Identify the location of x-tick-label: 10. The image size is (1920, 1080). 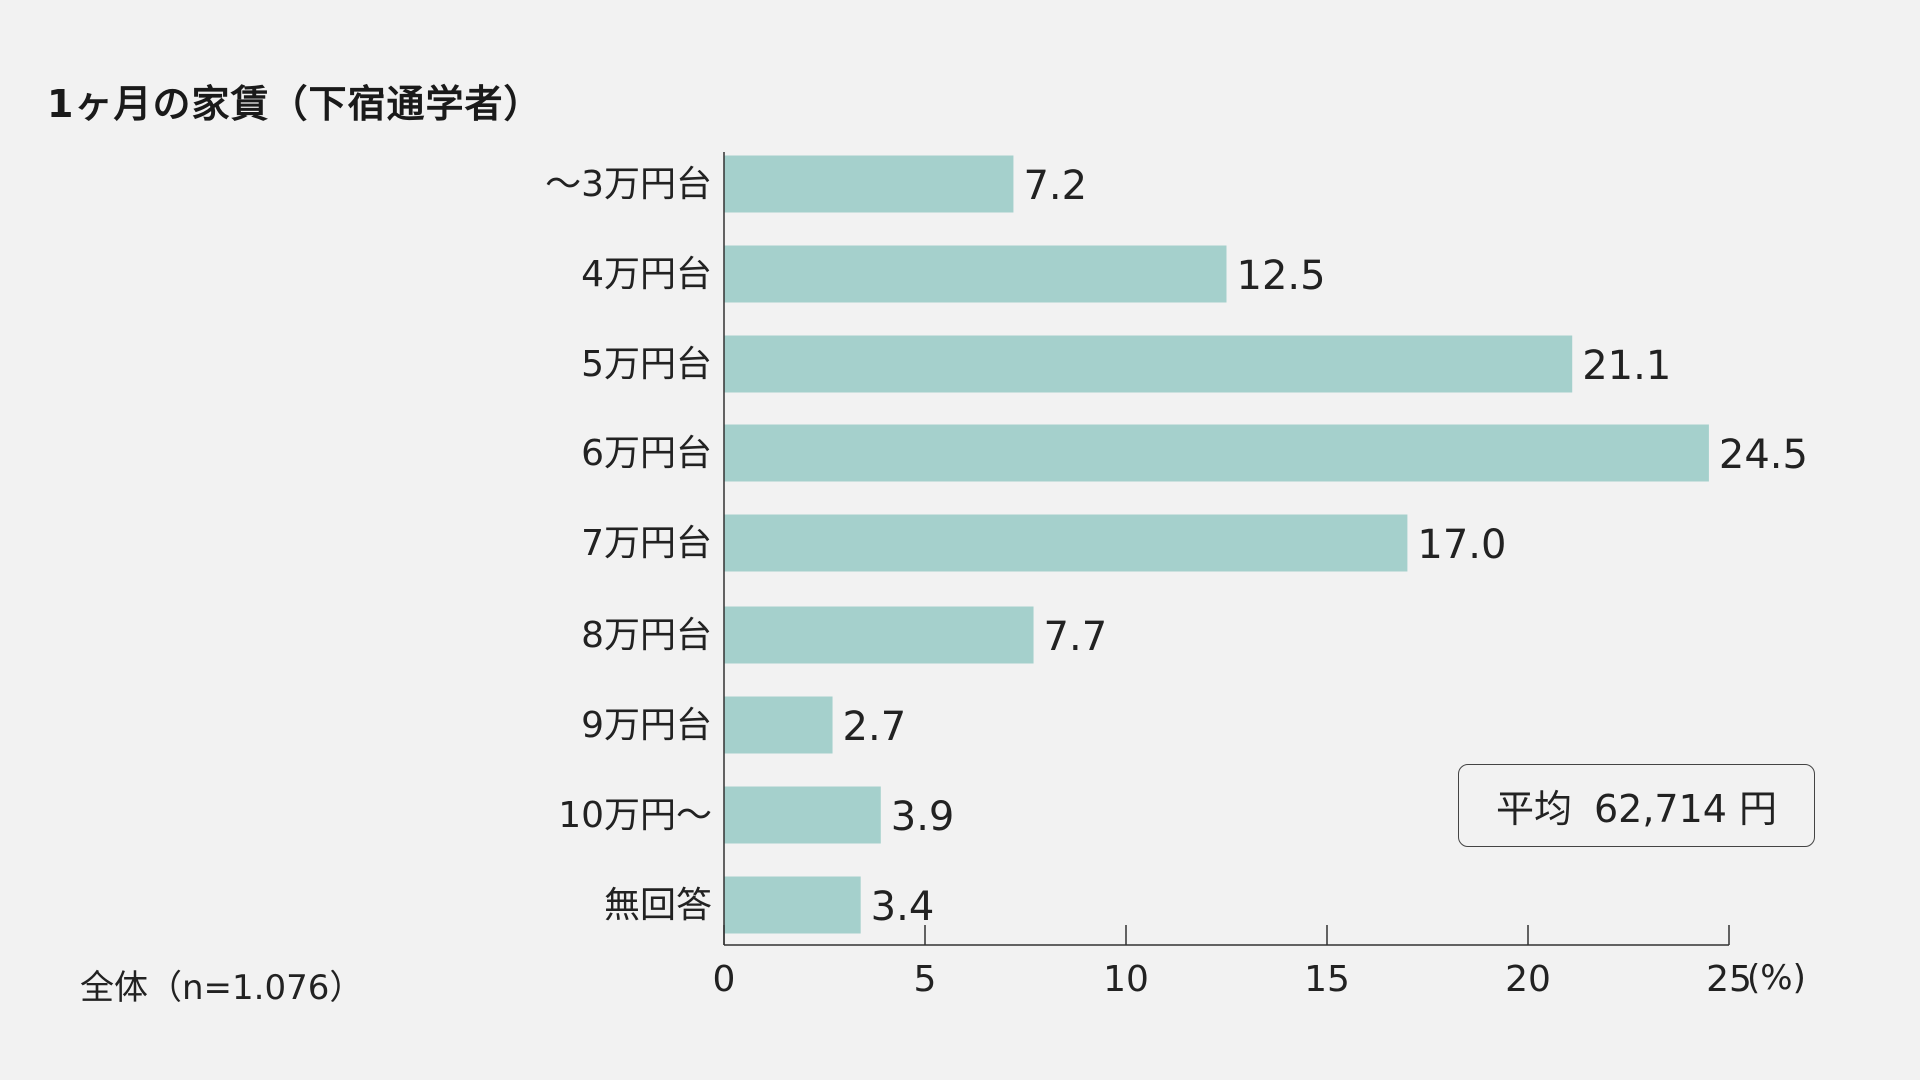
(1126, 979).